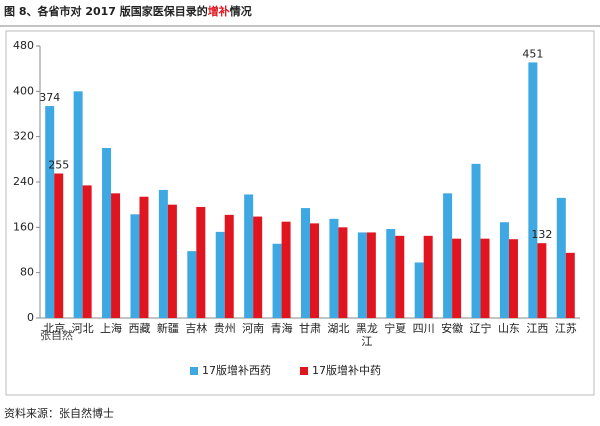 Image resolution: width=600 pixels, height=426 pixels. Describe the element at coordinates (23, 136) in the screenshot. I see `y-tick-label: 320` at that location.